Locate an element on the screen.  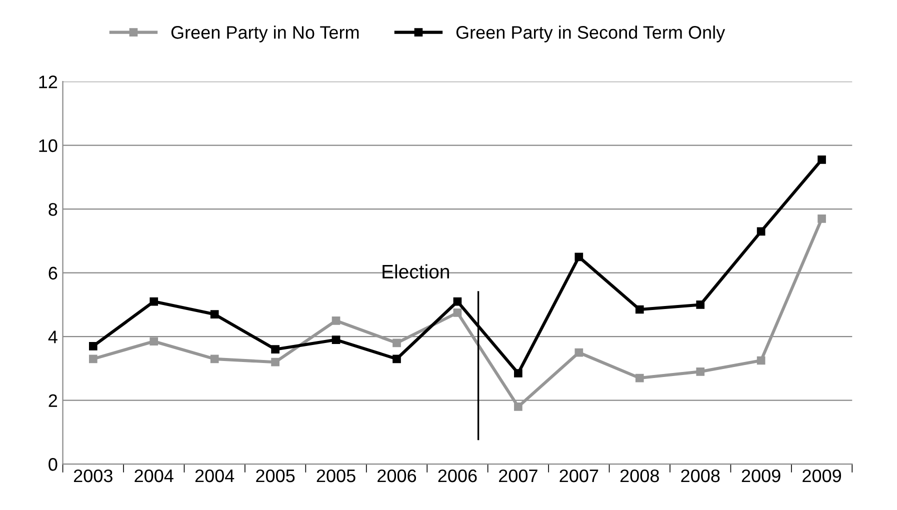
legend-label: Green Party in No Term is located at coordinates (265, 34).